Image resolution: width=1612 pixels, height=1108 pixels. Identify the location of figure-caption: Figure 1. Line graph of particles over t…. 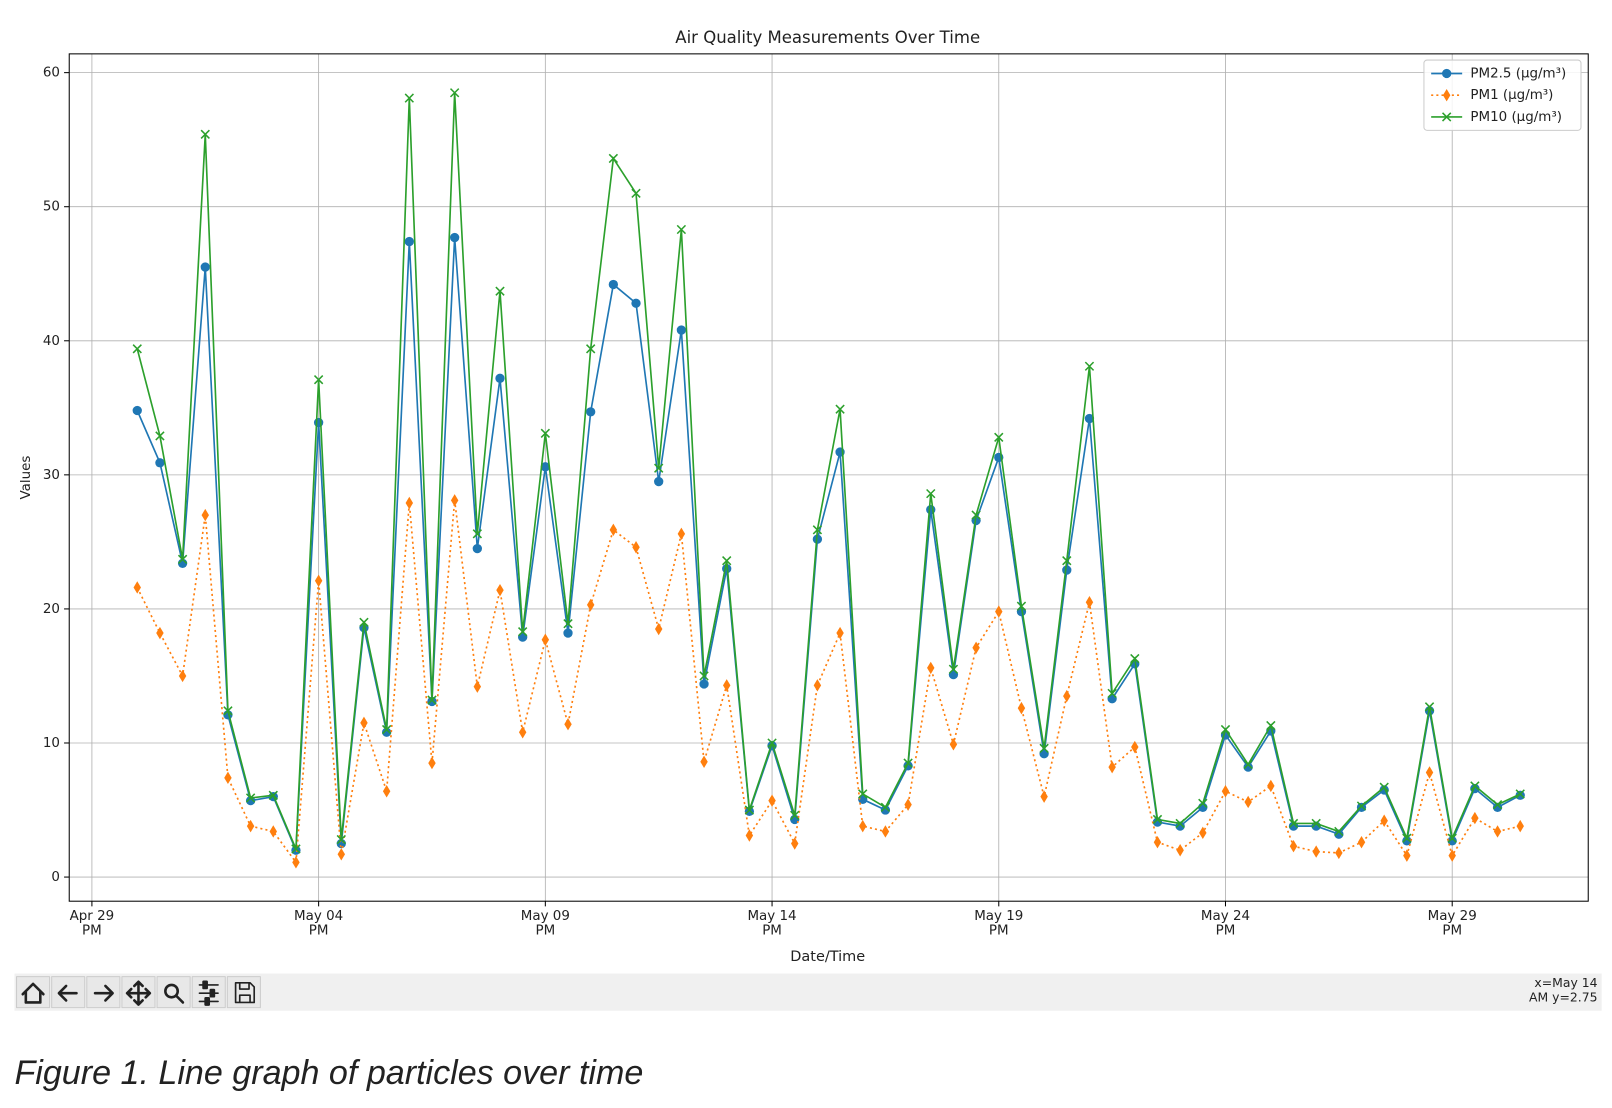
(328, 1073).